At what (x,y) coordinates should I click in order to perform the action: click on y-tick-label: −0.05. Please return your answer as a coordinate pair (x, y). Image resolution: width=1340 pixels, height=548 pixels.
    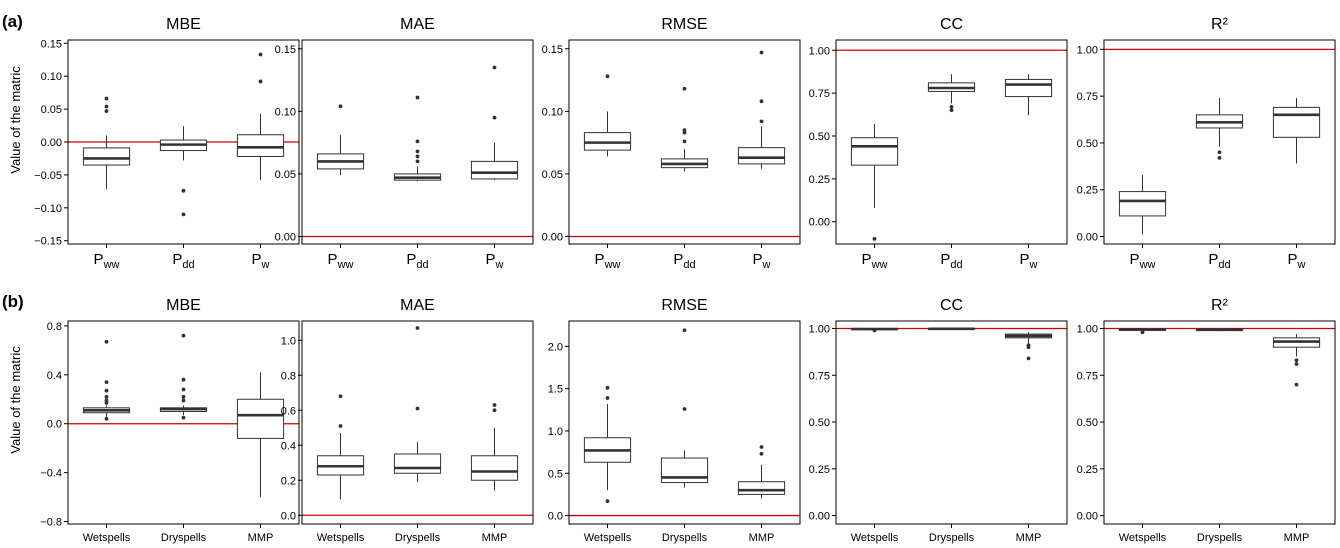
    Looking at the image, I should click on (48, 176).